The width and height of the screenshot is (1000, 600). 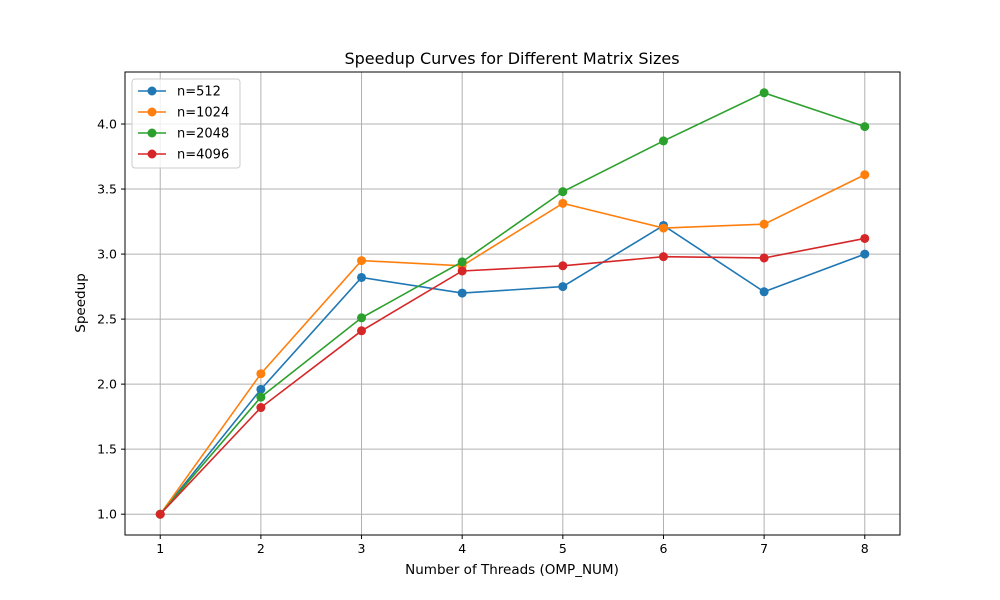 What do you see at coordinates (462, 548) in the screenshot?
I see `x-tick-label: 4` at bounding box center [462, 548].